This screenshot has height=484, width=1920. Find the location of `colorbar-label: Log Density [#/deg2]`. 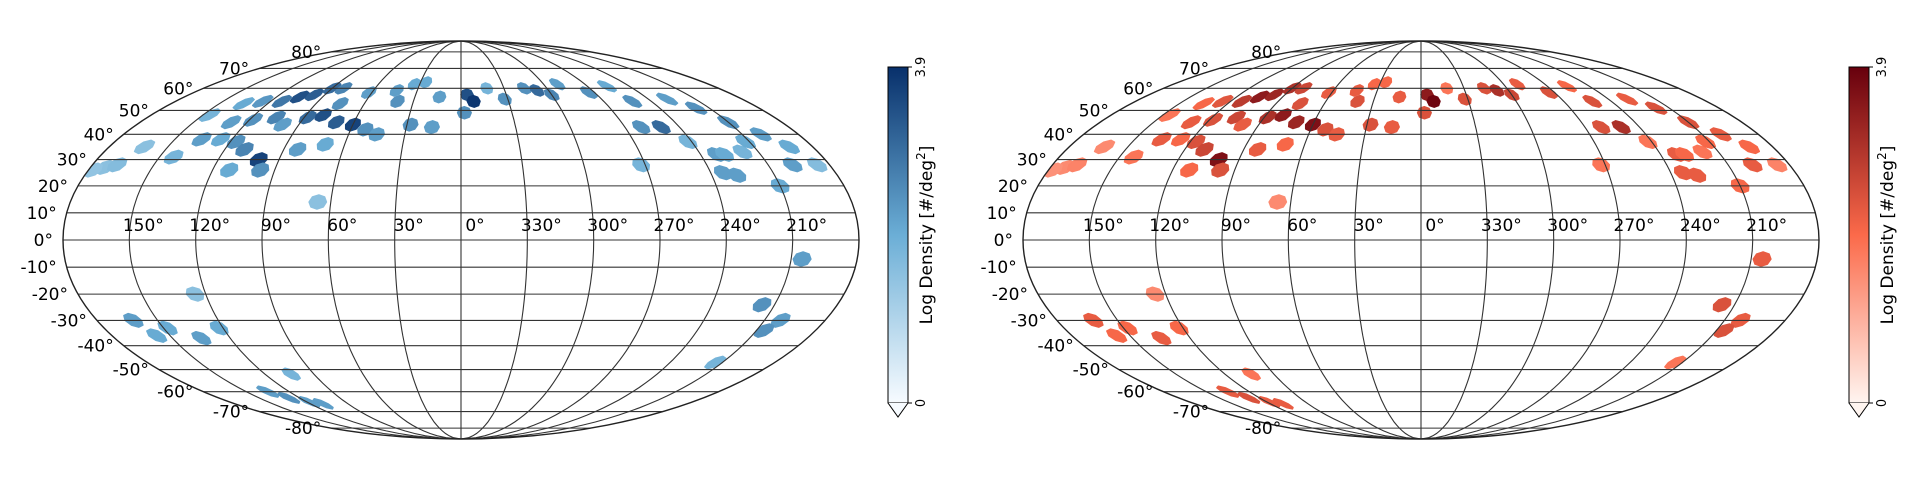

colorbar-label: Log Density [#/deg2] is located at coordinates (925, 235).